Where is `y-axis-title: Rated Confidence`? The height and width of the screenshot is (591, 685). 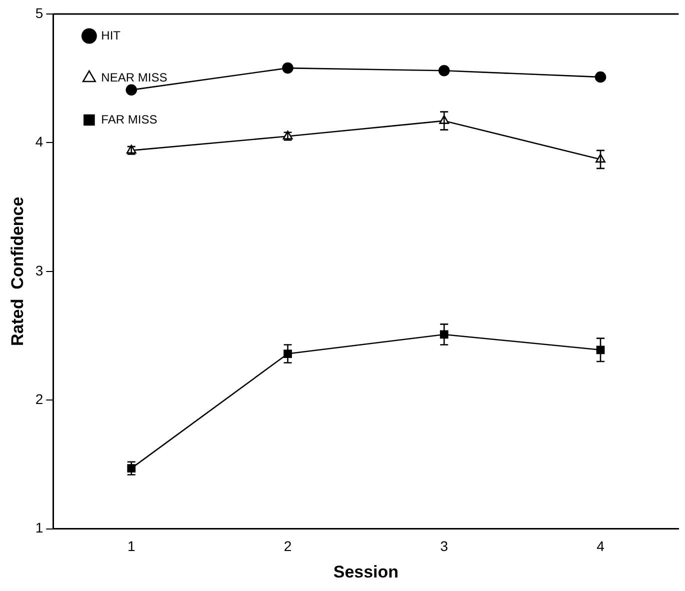
y-axis-title: Rated Confidence is located at coordinates (17, 271).